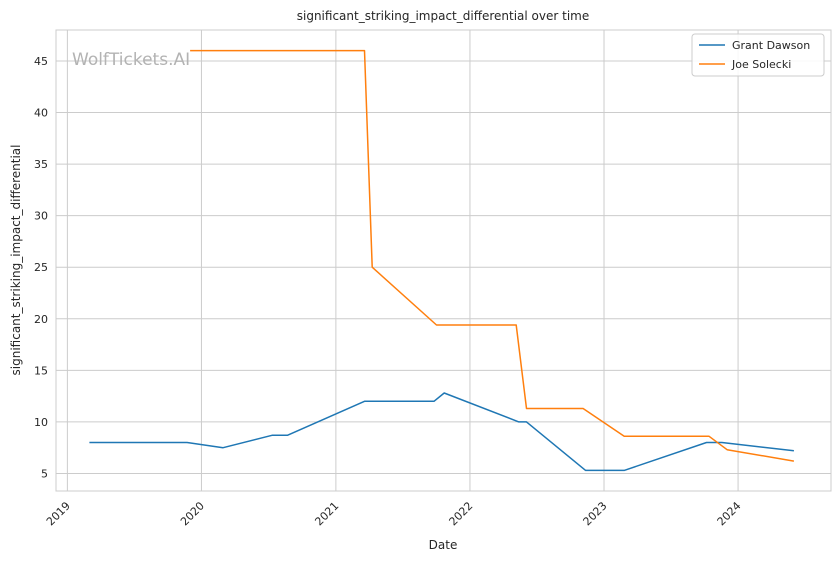 Image resolution: width=840 pixels, height=561 pixels. Describe the element at coordinates (131, 60) in the screenshot. I see `watermark: WolfTickets.AI` at that location.